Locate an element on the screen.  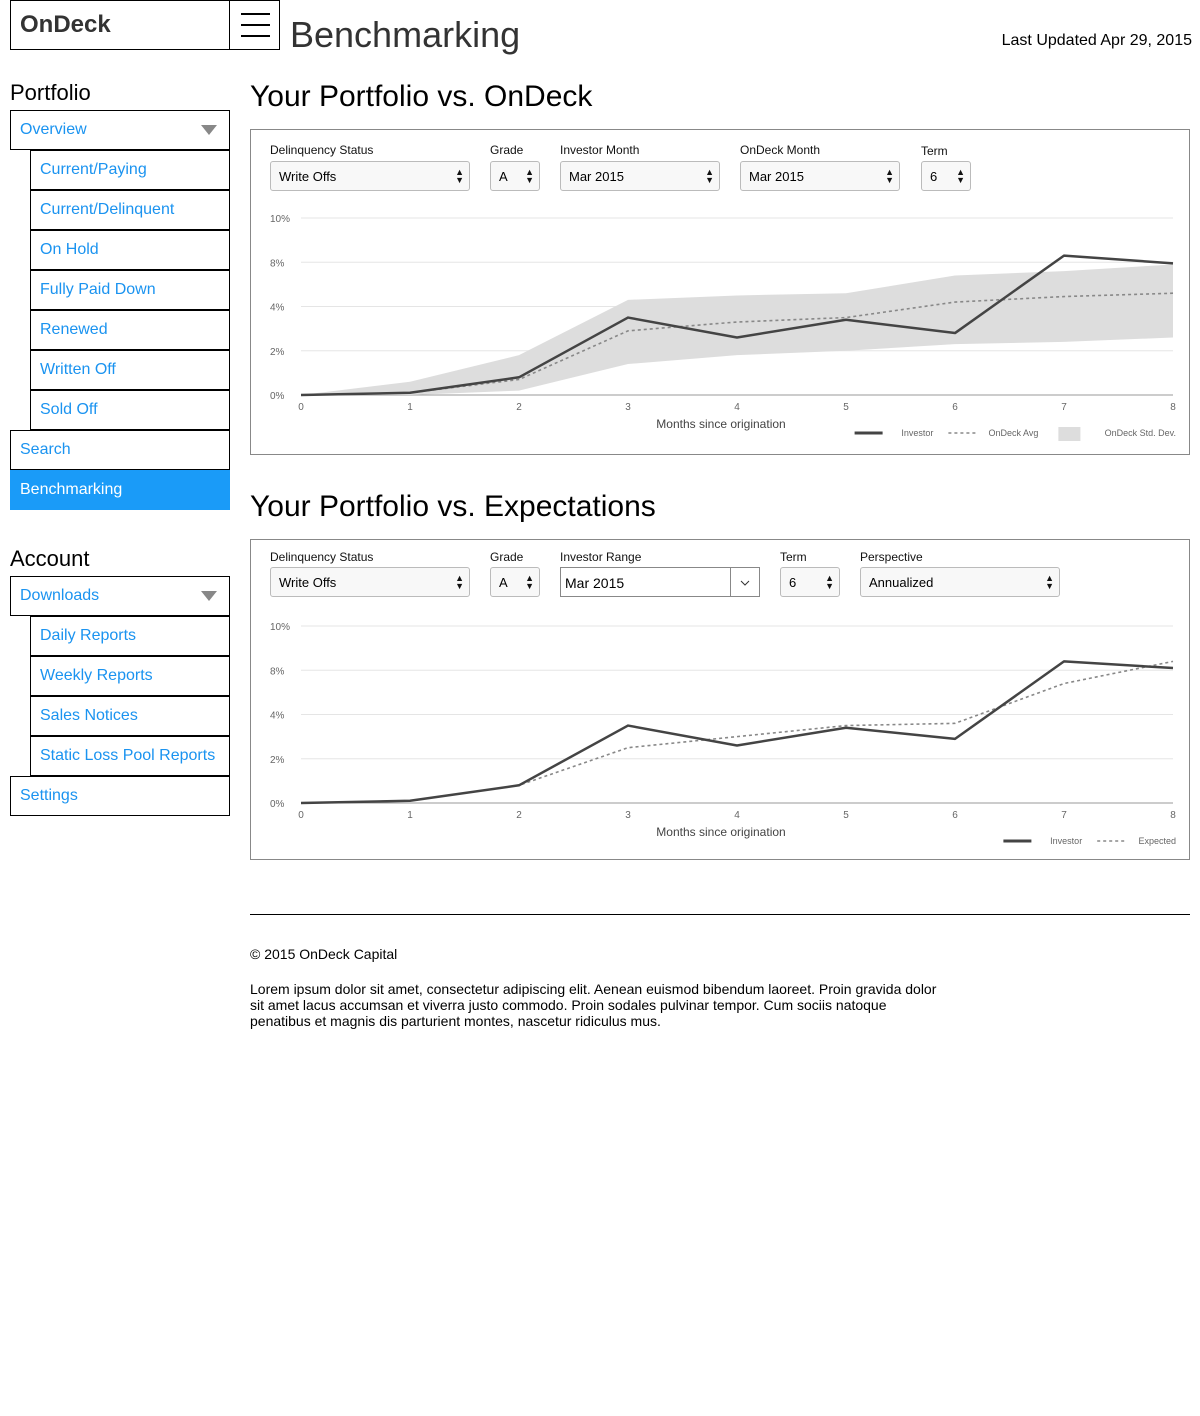
ondeck-month-select: Mar 2015 ▲ ▼ is located at coordinates (820, 176).